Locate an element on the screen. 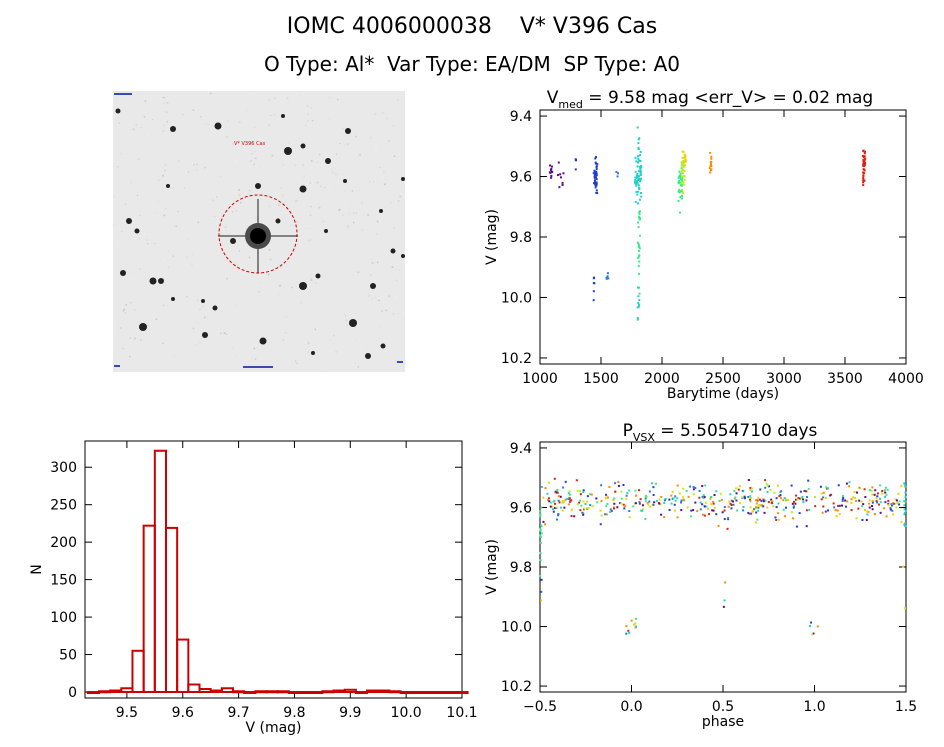 The width and height of the screenshot is (944, 747). y-tick-label: 10.0 is located at coordinates (516, 298).